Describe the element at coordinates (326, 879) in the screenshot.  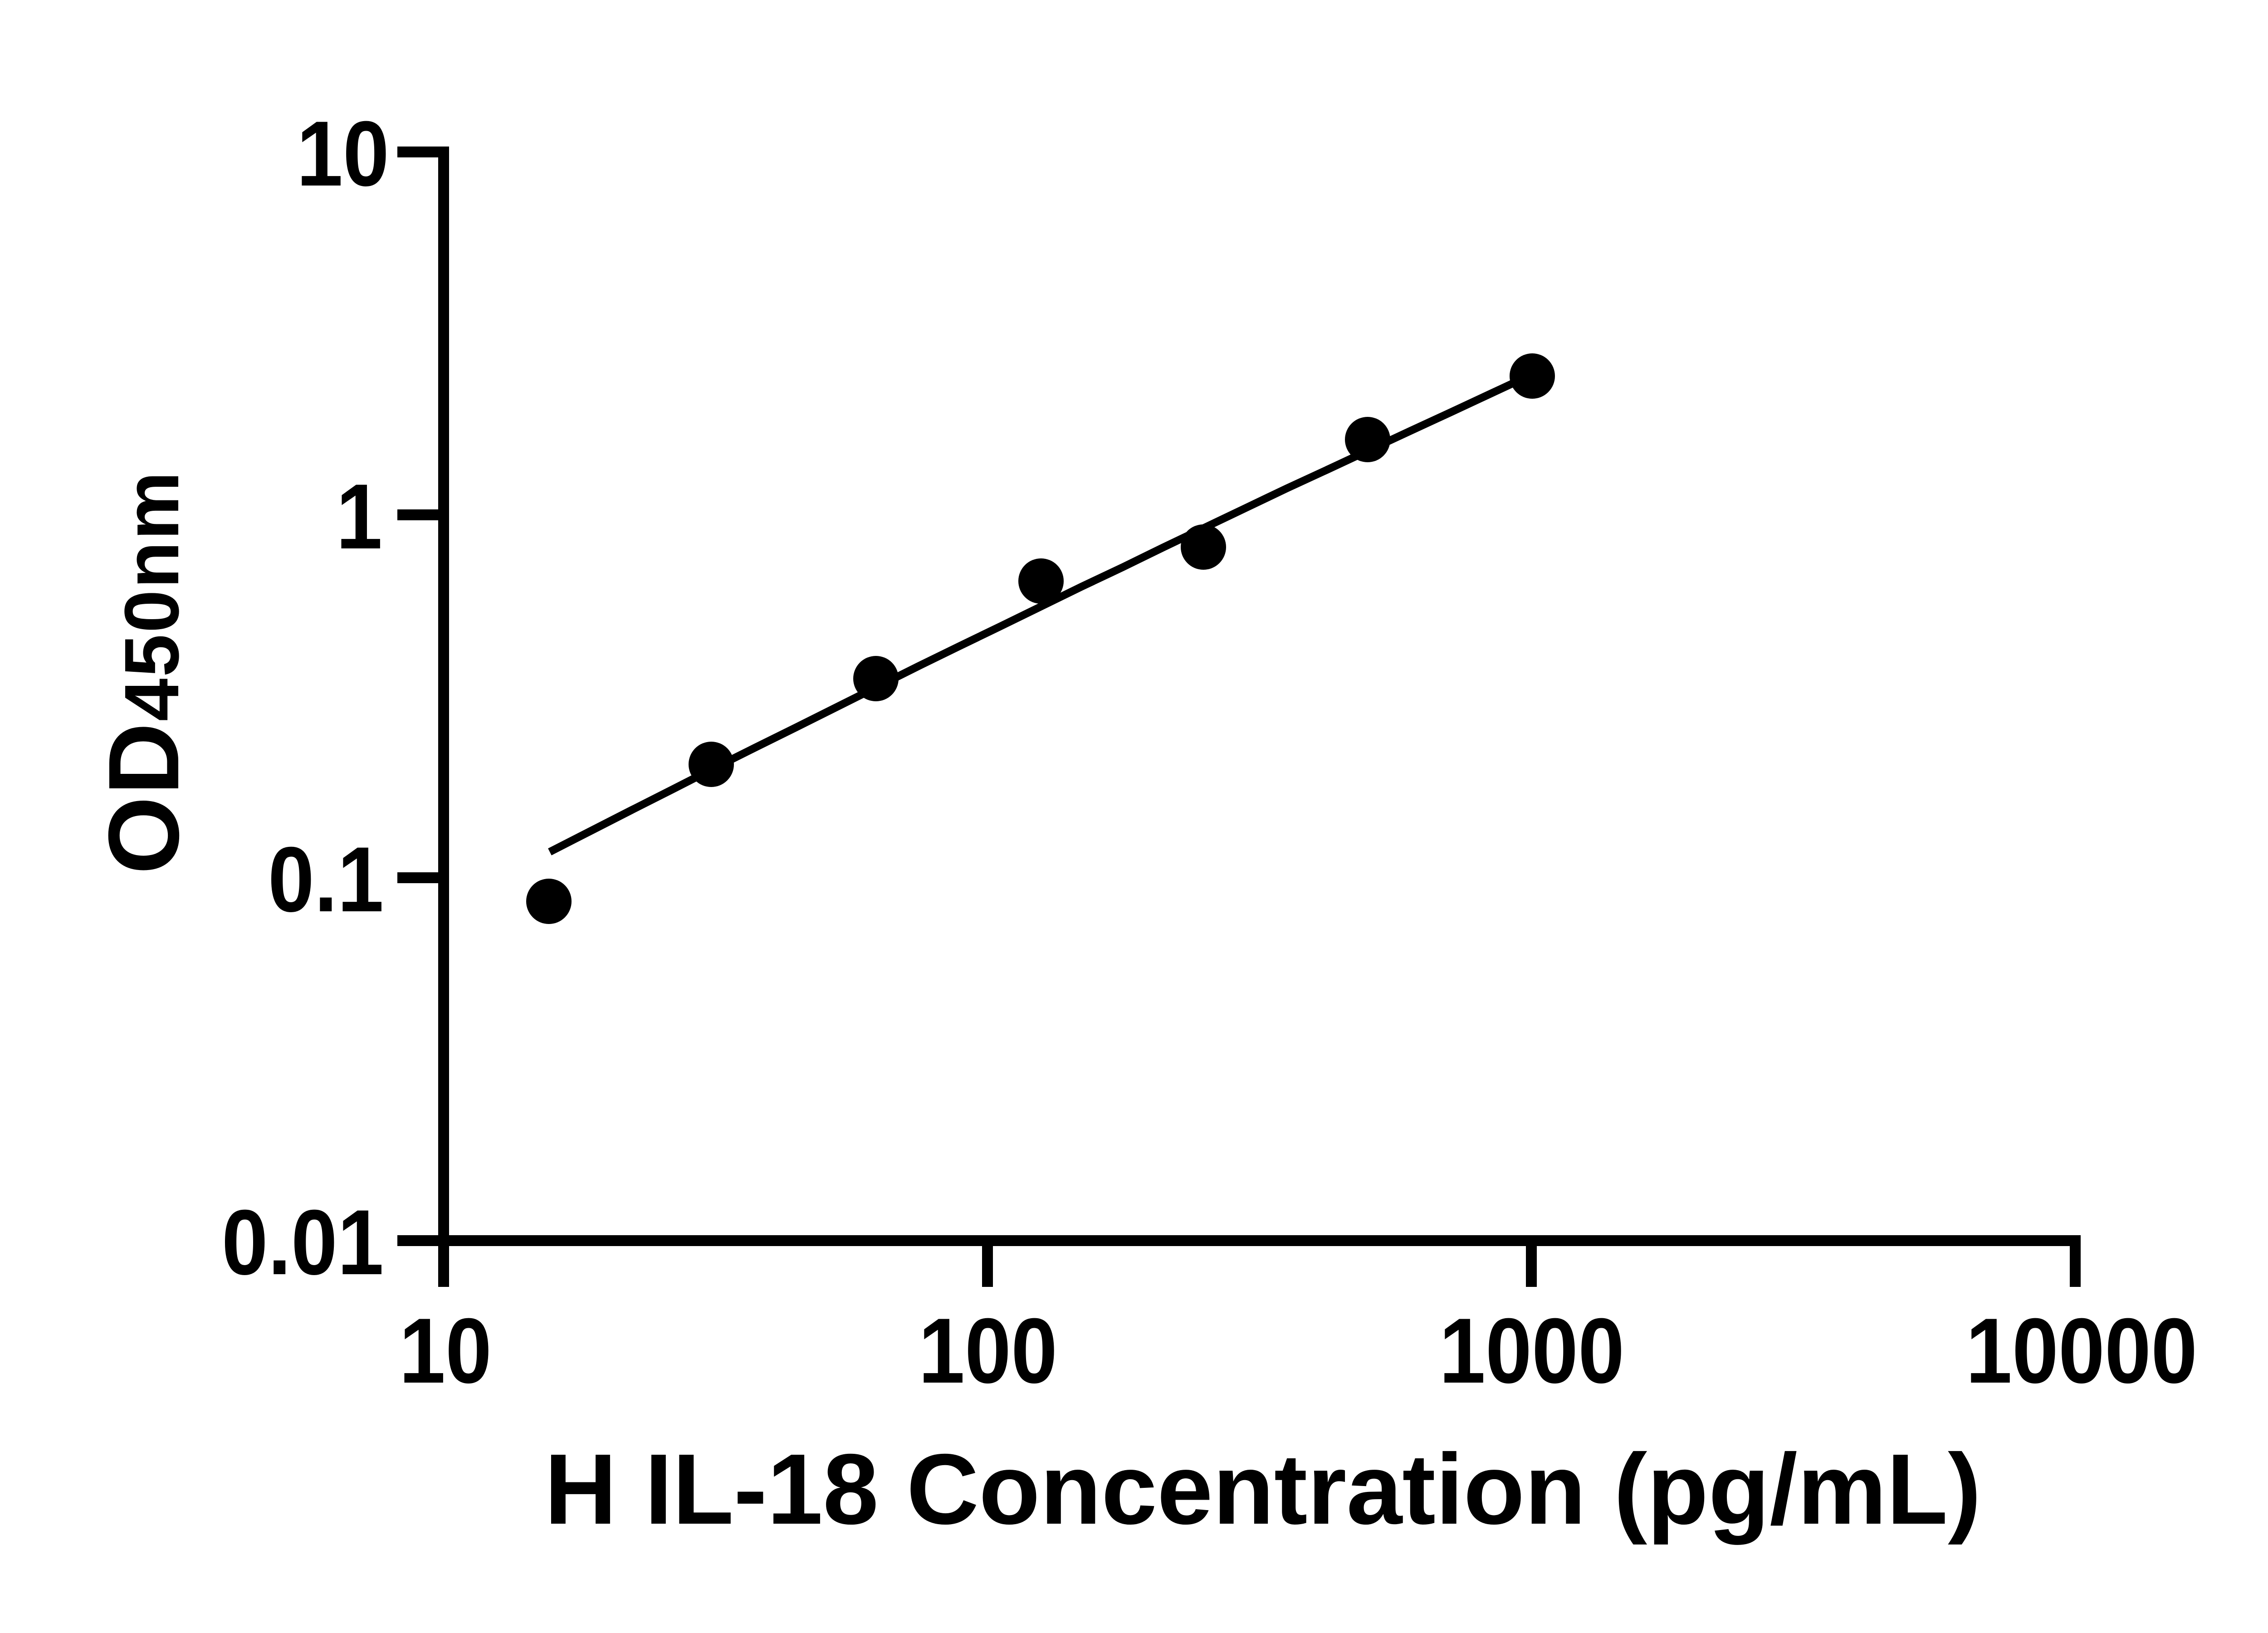
I see `svg-text: 0.1` at that location.